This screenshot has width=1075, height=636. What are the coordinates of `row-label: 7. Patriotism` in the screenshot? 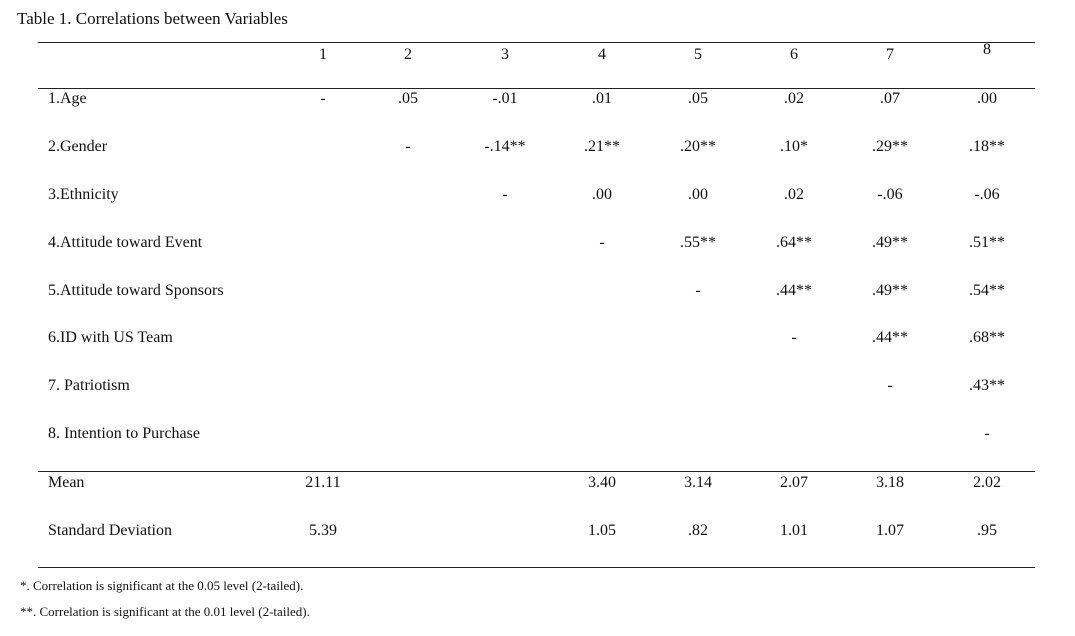 It's located at (89, 385).